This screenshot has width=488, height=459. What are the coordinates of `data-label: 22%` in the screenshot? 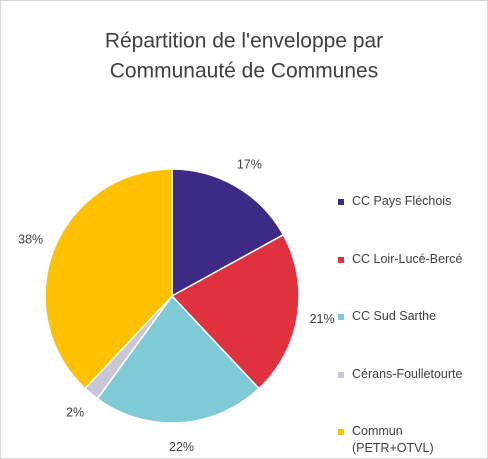 It's located at (181, 447).